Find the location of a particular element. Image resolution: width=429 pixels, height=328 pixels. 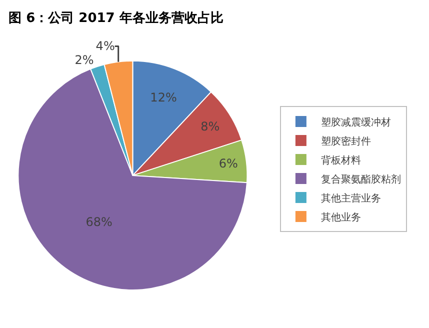

data-label: 8% is located at coordinates (210, 126).